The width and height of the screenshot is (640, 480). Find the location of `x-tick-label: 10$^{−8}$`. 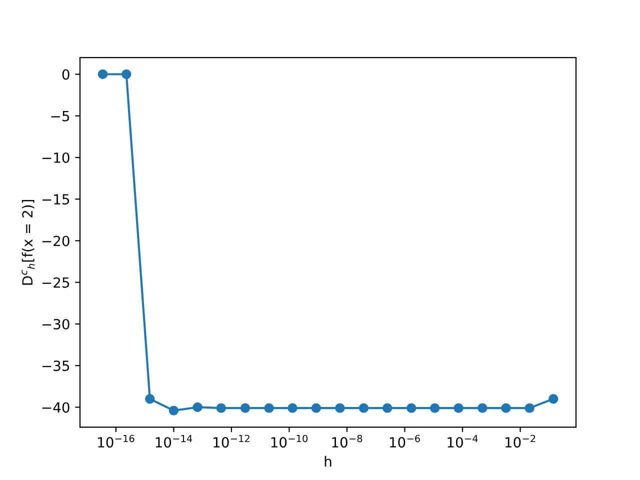

x-tick-label: 10$^{−8}$ is located at coordinates (347, 441).